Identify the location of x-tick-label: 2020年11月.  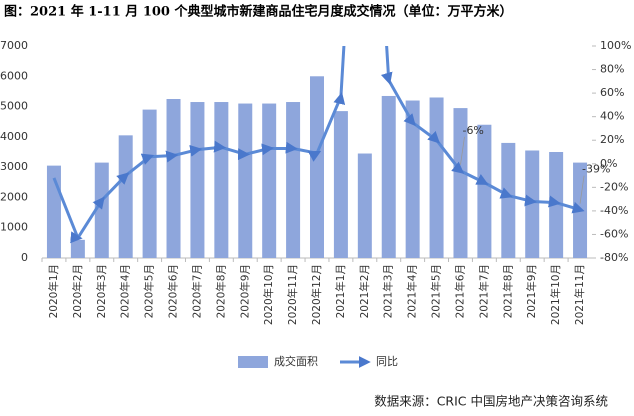
(292, 294).